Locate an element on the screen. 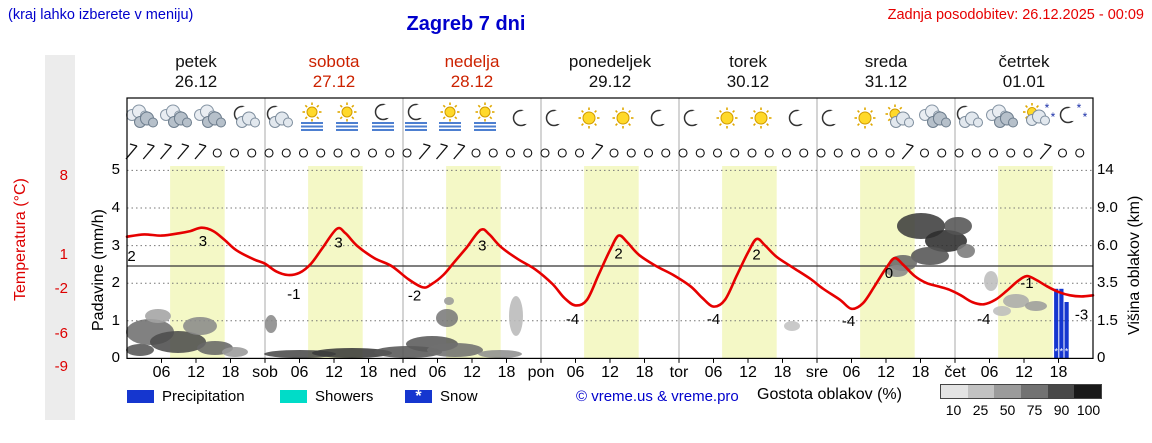 The image size is (1152, 443). density-tick-label: 75 is located at coordinates (1034, 410).